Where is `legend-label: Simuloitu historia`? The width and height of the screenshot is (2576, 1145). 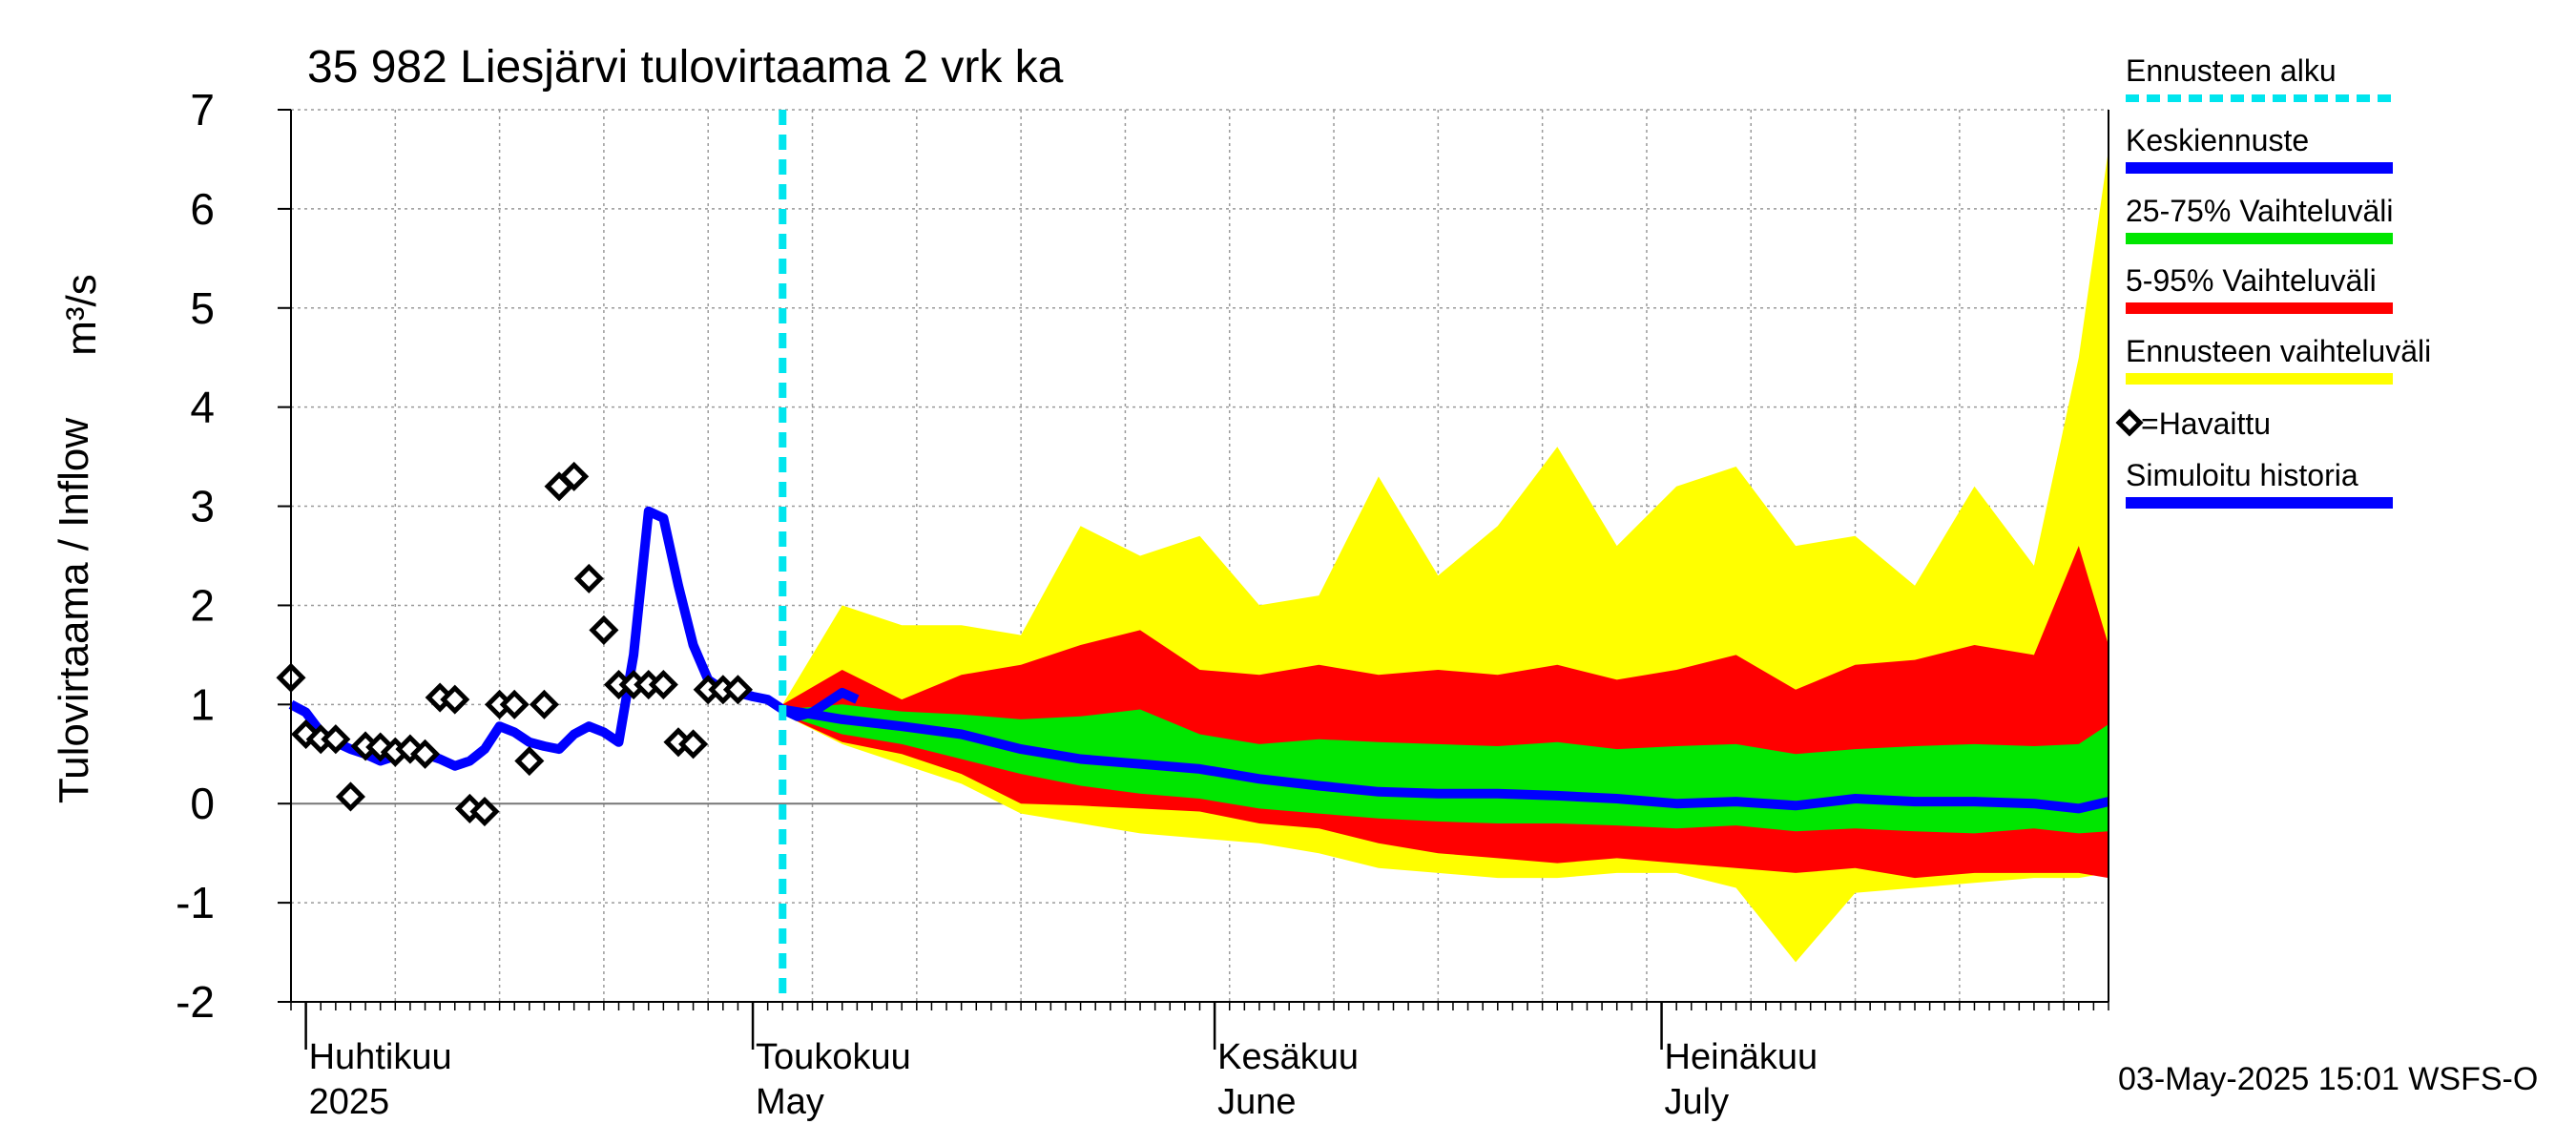
legend-label: Simuloitu historia is located at coordinates (2242, 475).